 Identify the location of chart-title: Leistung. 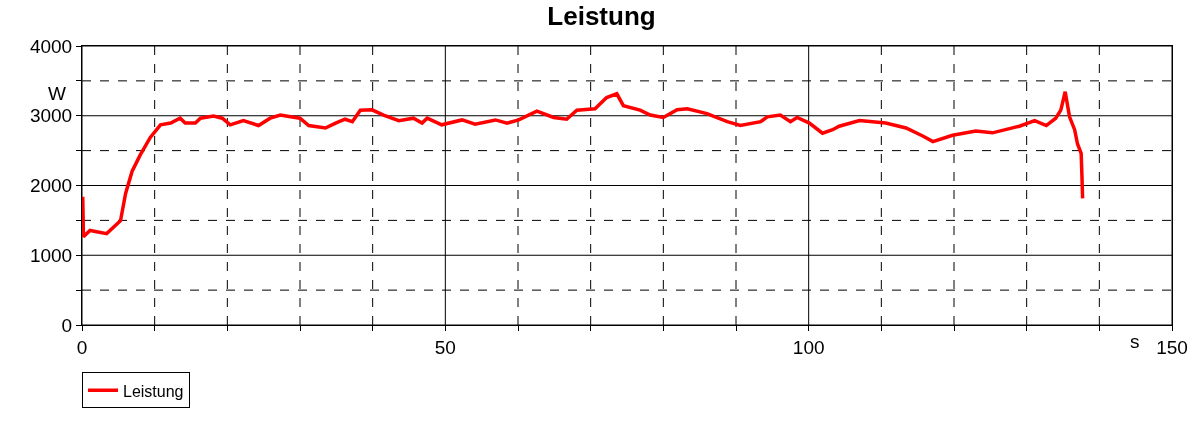
(601, 15).